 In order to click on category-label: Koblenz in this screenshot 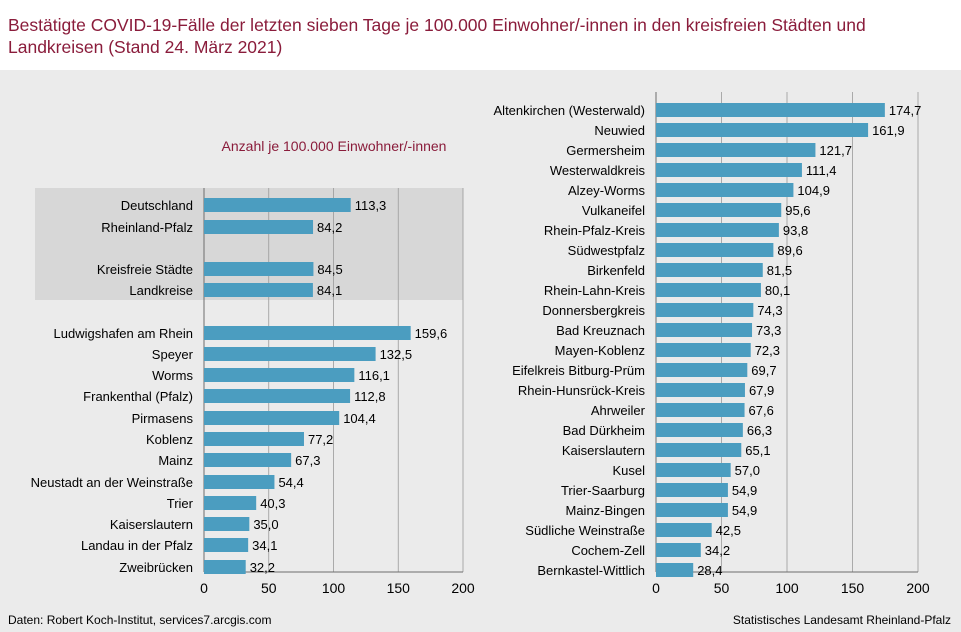, I will do `click(169, 439)`.